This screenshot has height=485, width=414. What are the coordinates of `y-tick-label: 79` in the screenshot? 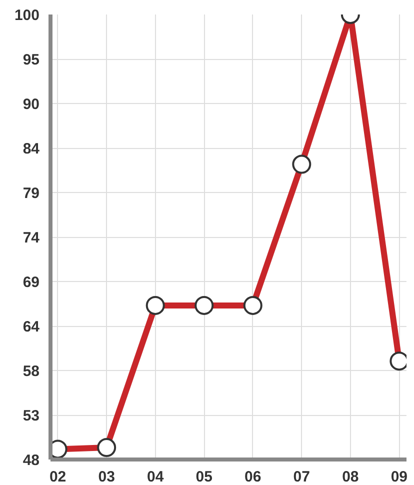 It's located at (31, 193).